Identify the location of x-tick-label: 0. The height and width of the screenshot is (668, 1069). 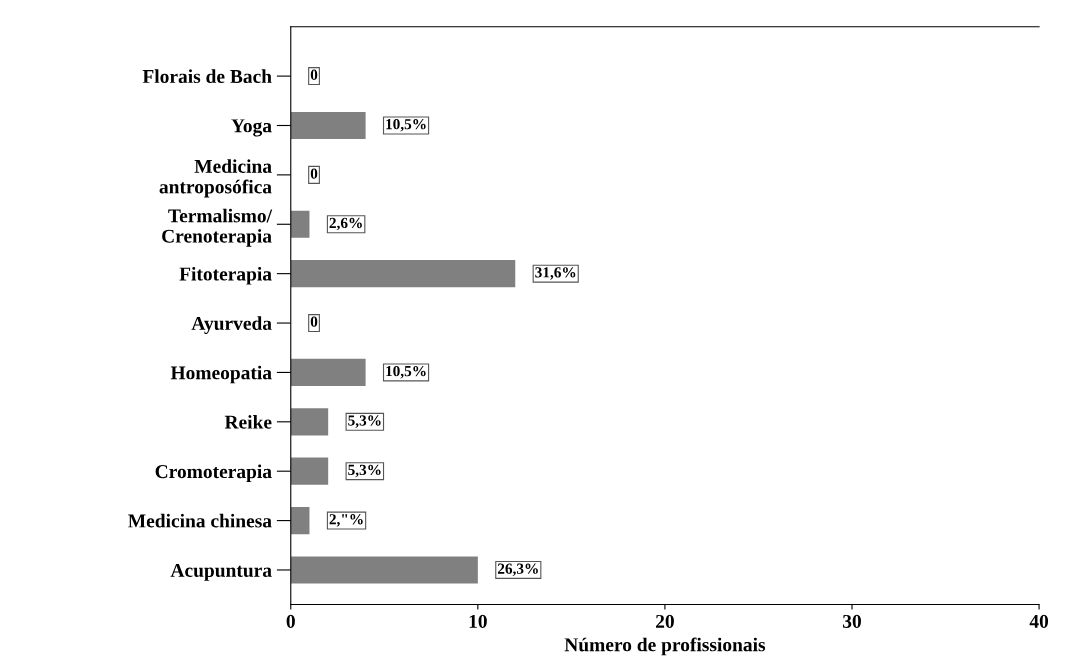
(290, 621).